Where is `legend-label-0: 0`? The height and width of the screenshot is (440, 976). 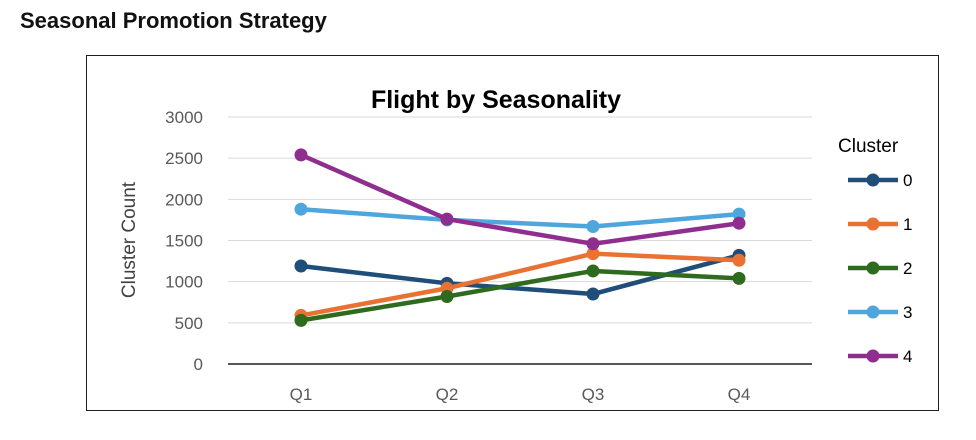 legend-label-0: 0 is located at coordinates (907, 180).